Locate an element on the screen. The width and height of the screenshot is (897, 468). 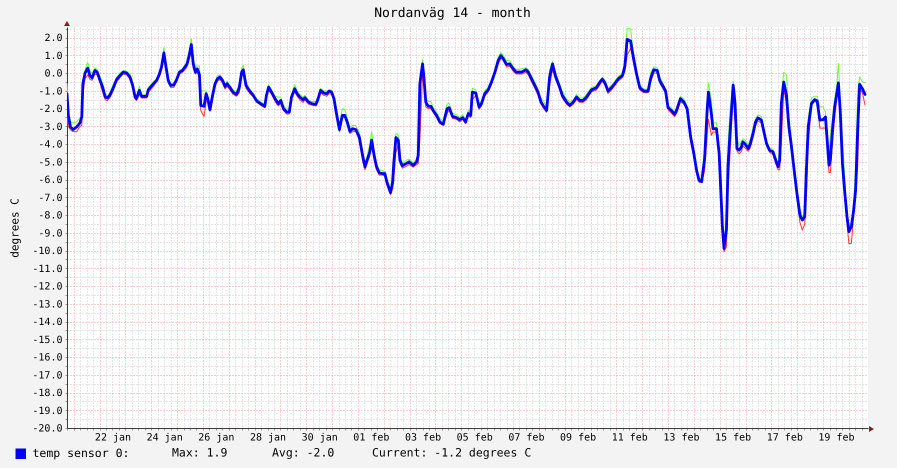
text: Current: -1.2 degrees C is located at coordinates (452, 453).